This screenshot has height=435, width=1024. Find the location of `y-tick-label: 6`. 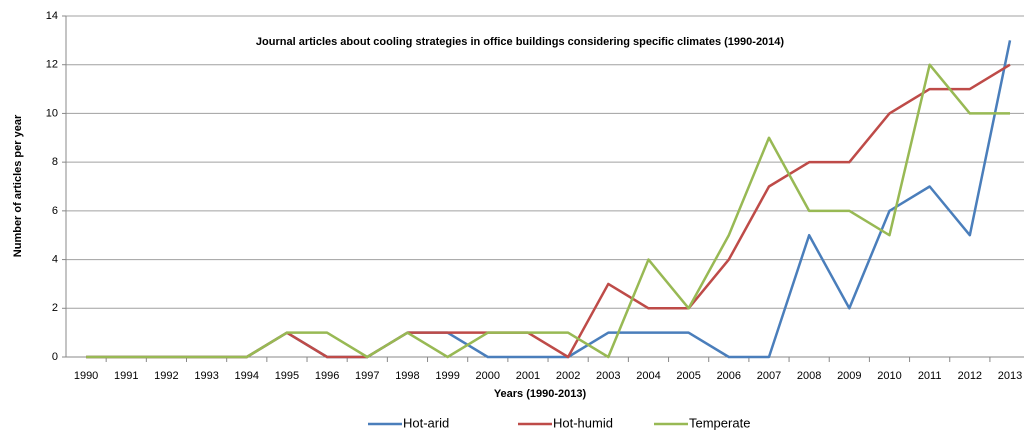

y-tick-label: 6 is located at coordinates (55, 211).